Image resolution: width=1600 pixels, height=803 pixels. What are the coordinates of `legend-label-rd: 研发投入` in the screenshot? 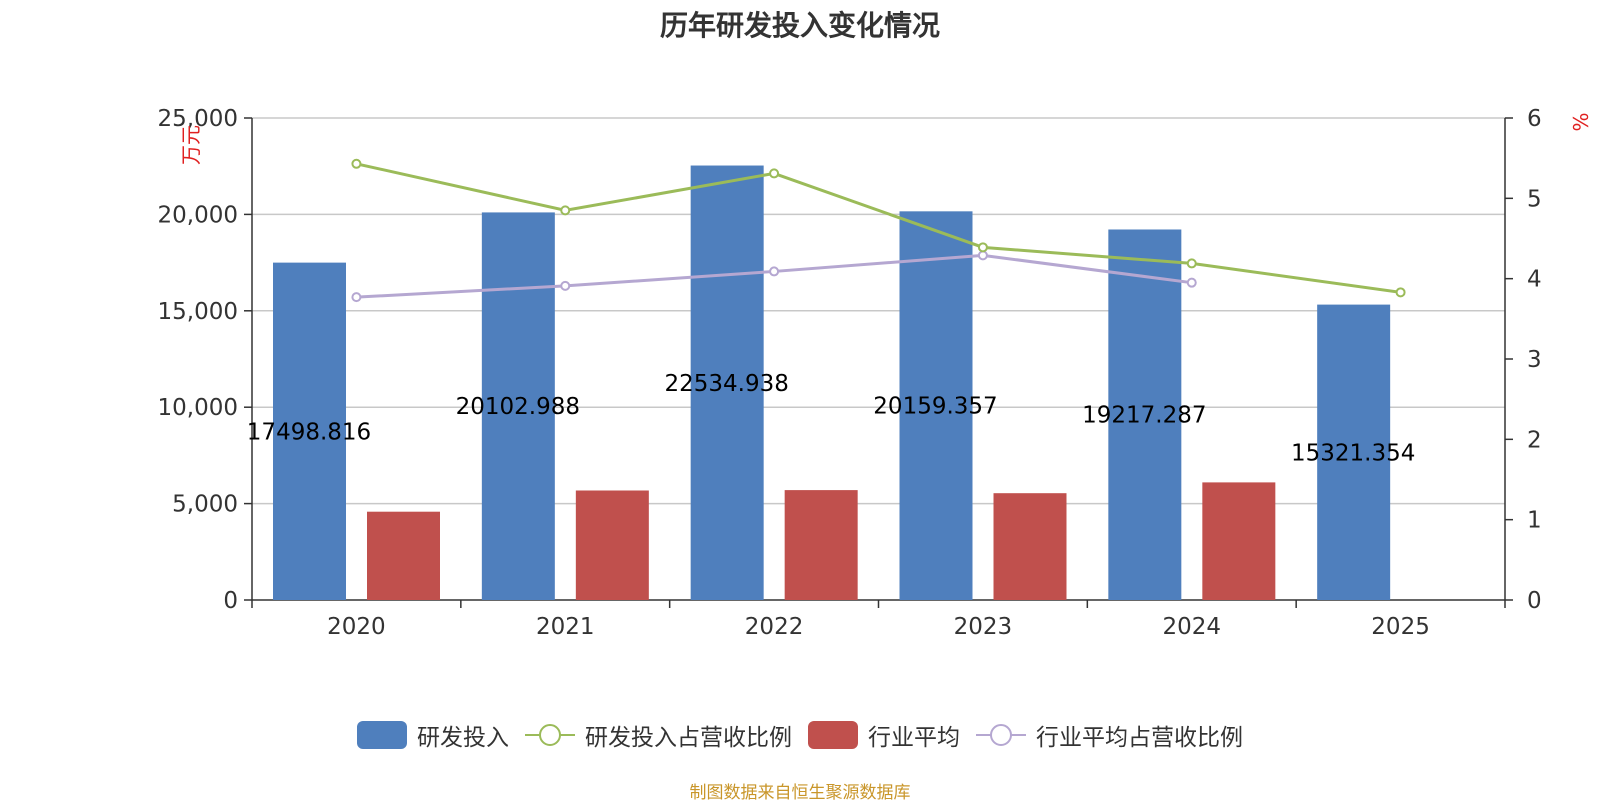 It's located at (463, 738).